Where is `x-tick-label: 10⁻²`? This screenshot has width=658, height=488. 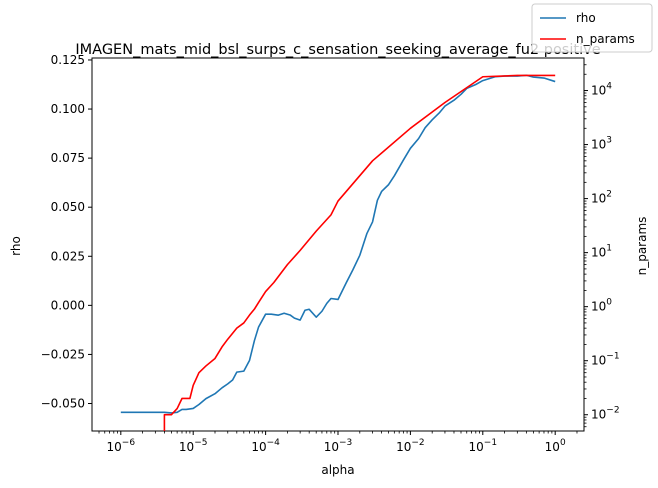 x-tick-label: 10⁻² is located at coordinates (410, 446).